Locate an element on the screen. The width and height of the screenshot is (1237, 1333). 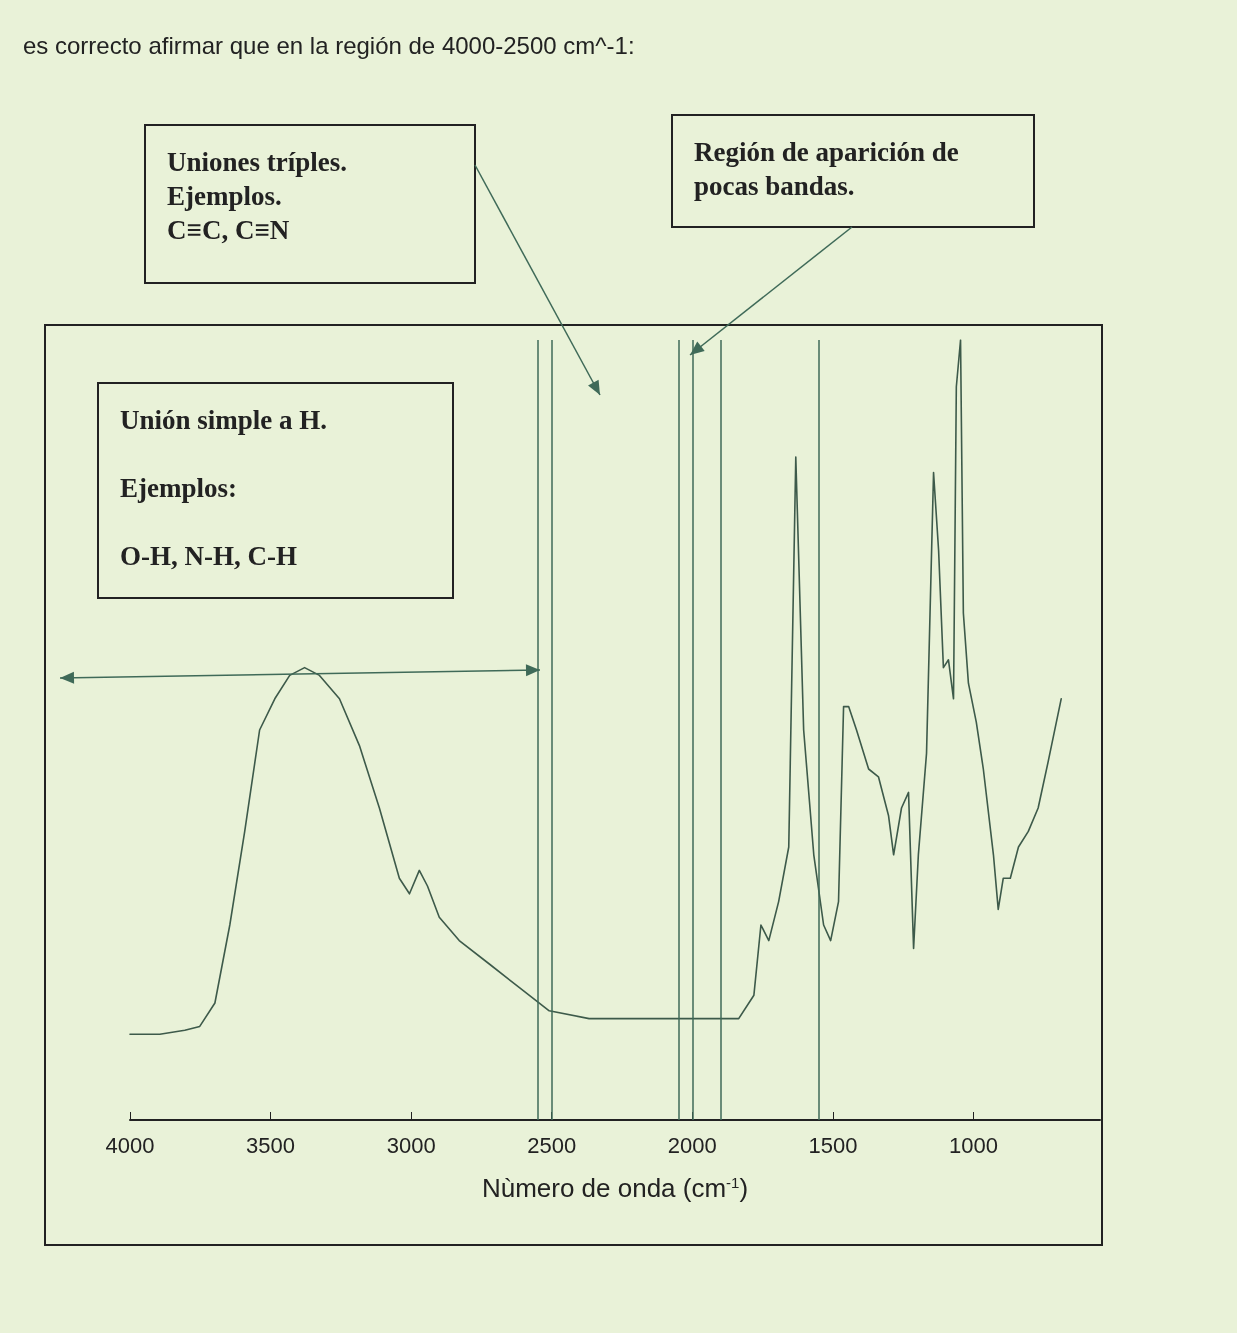
x-tick-label: 3000 is located at coordinates (411, 1145).